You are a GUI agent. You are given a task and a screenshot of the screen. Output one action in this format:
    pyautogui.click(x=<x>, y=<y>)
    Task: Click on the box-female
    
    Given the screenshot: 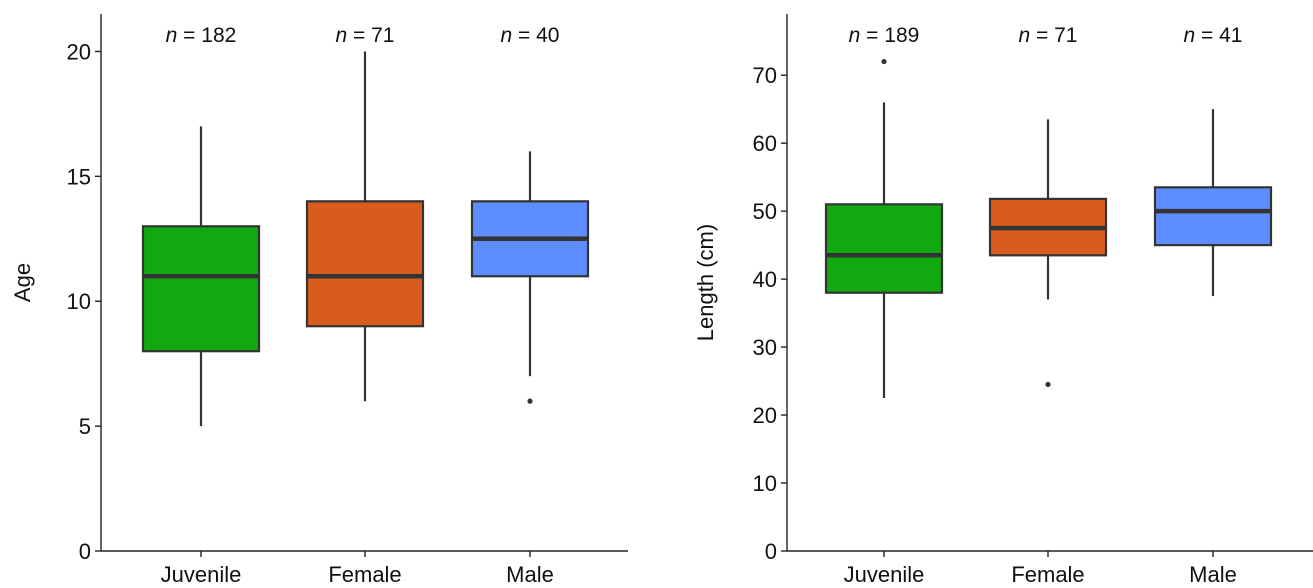 What is the action you would take?
    pyautogui.click(x=365, y=264)
    